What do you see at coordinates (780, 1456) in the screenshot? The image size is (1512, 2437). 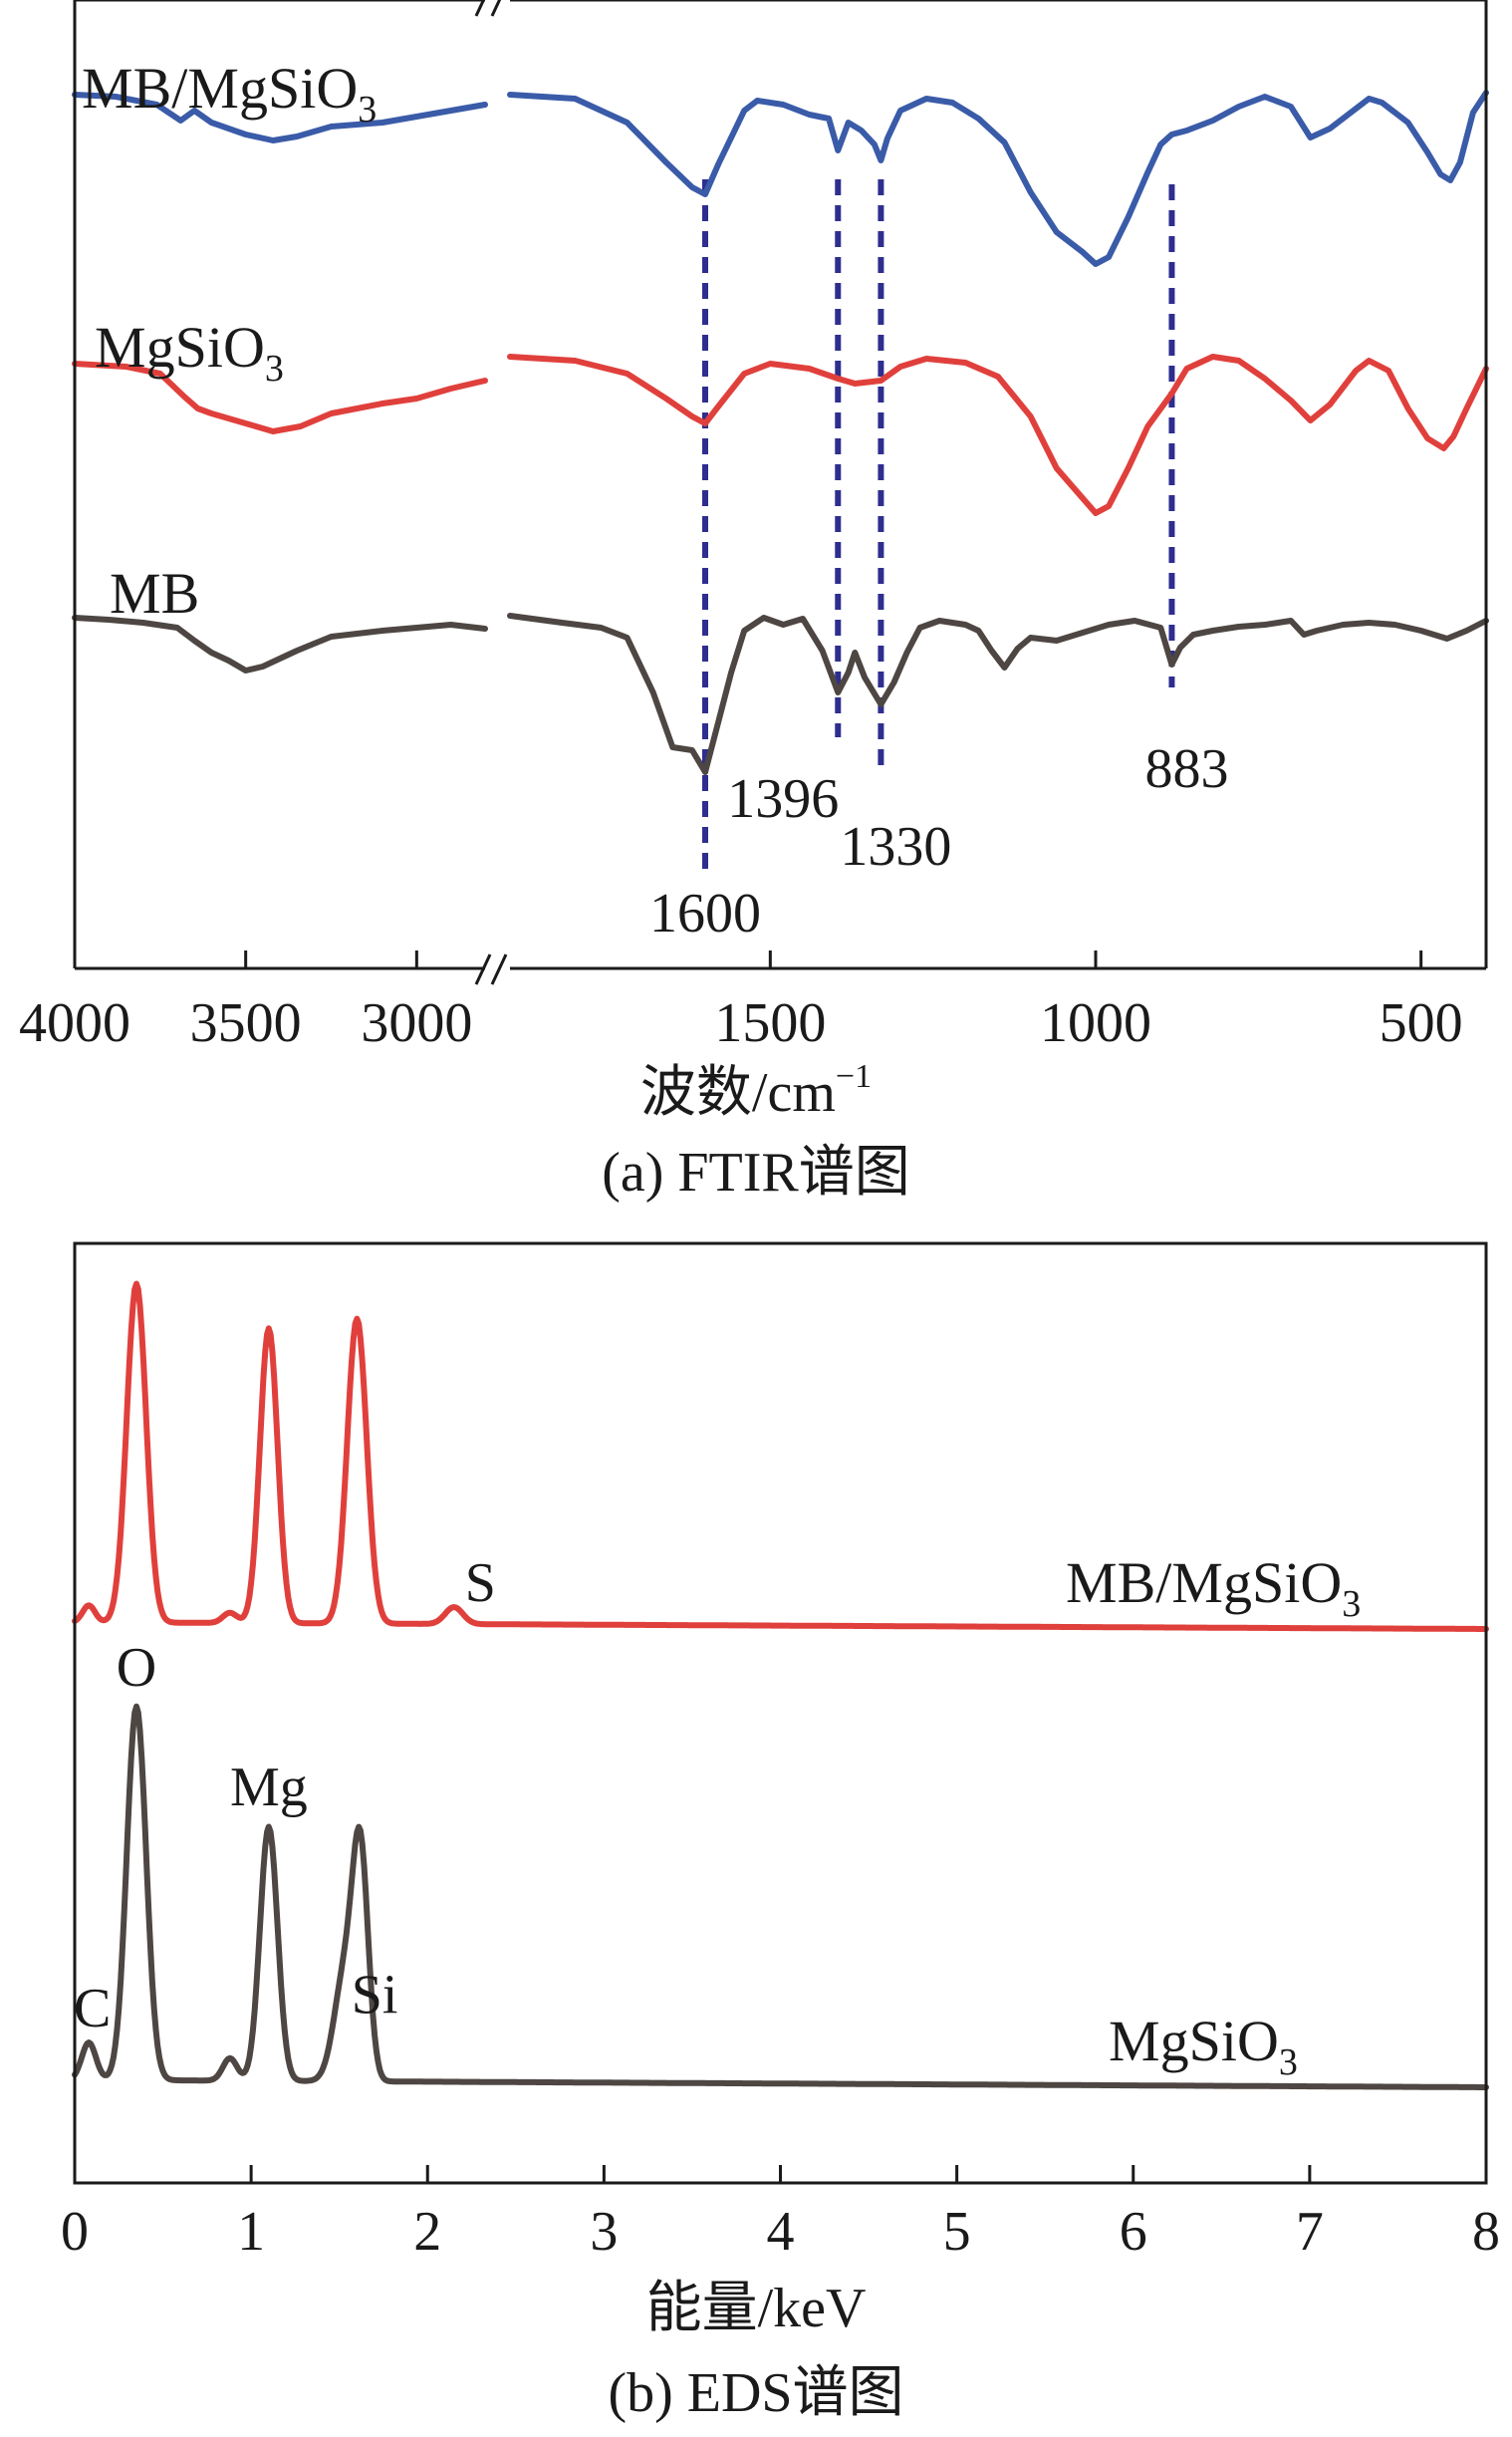 I see `eds-series-mb-mgsio3-line` at bounding box center [780, 1456].